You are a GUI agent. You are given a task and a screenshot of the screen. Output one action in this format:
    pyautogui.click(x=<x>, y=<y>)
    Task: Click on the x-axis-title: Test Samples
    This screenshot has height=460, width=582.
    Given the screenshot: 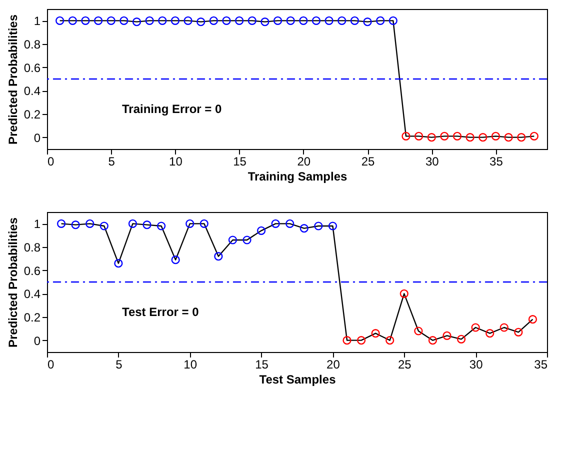 What is the action you would take?
    pyautogui.click(x=297, y=379)
    